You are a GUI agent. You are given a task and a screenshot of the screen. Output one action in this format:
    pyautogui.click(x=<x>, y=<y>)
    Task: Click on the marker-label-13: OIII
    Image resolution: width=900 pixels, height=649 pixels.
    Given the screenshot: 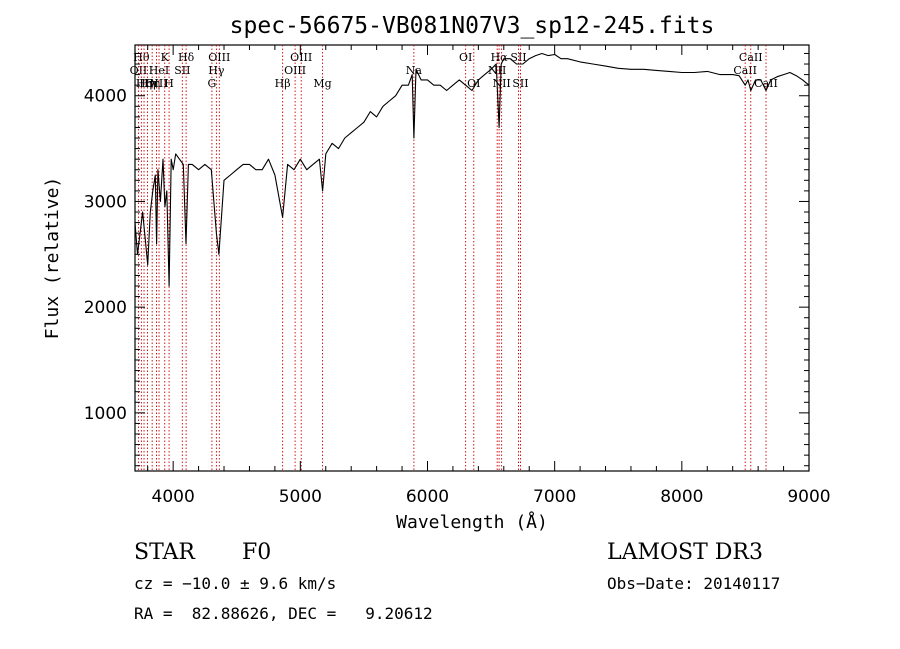 What is the action you would take?
    pyautogui.click(x=219, y=57)
    